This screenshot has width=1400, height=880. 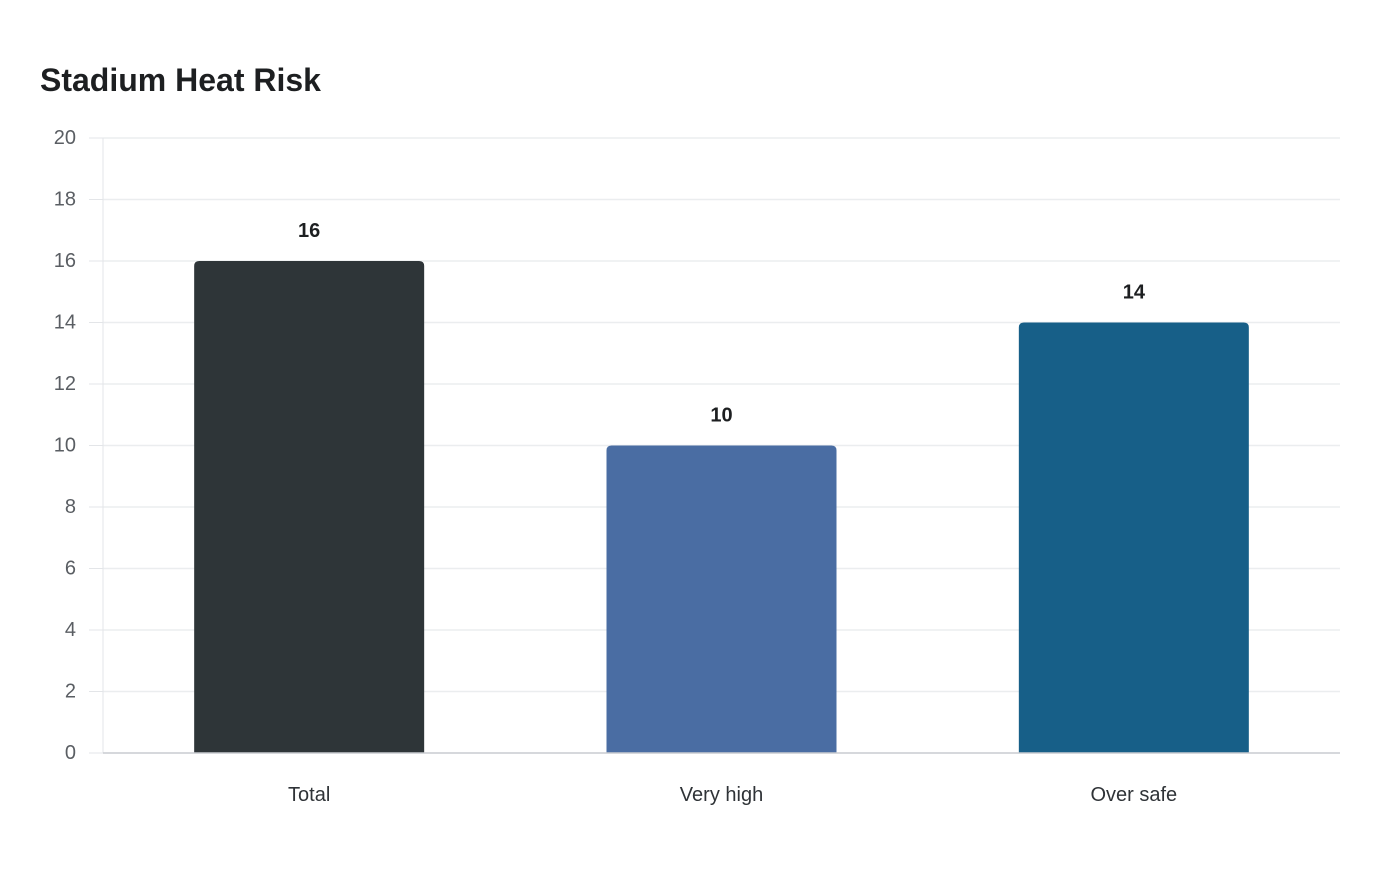 What do you see at coordinates (65, 138) in the screenshot?
I see `y-tick-label: 20` at bounding box center [65, 138].